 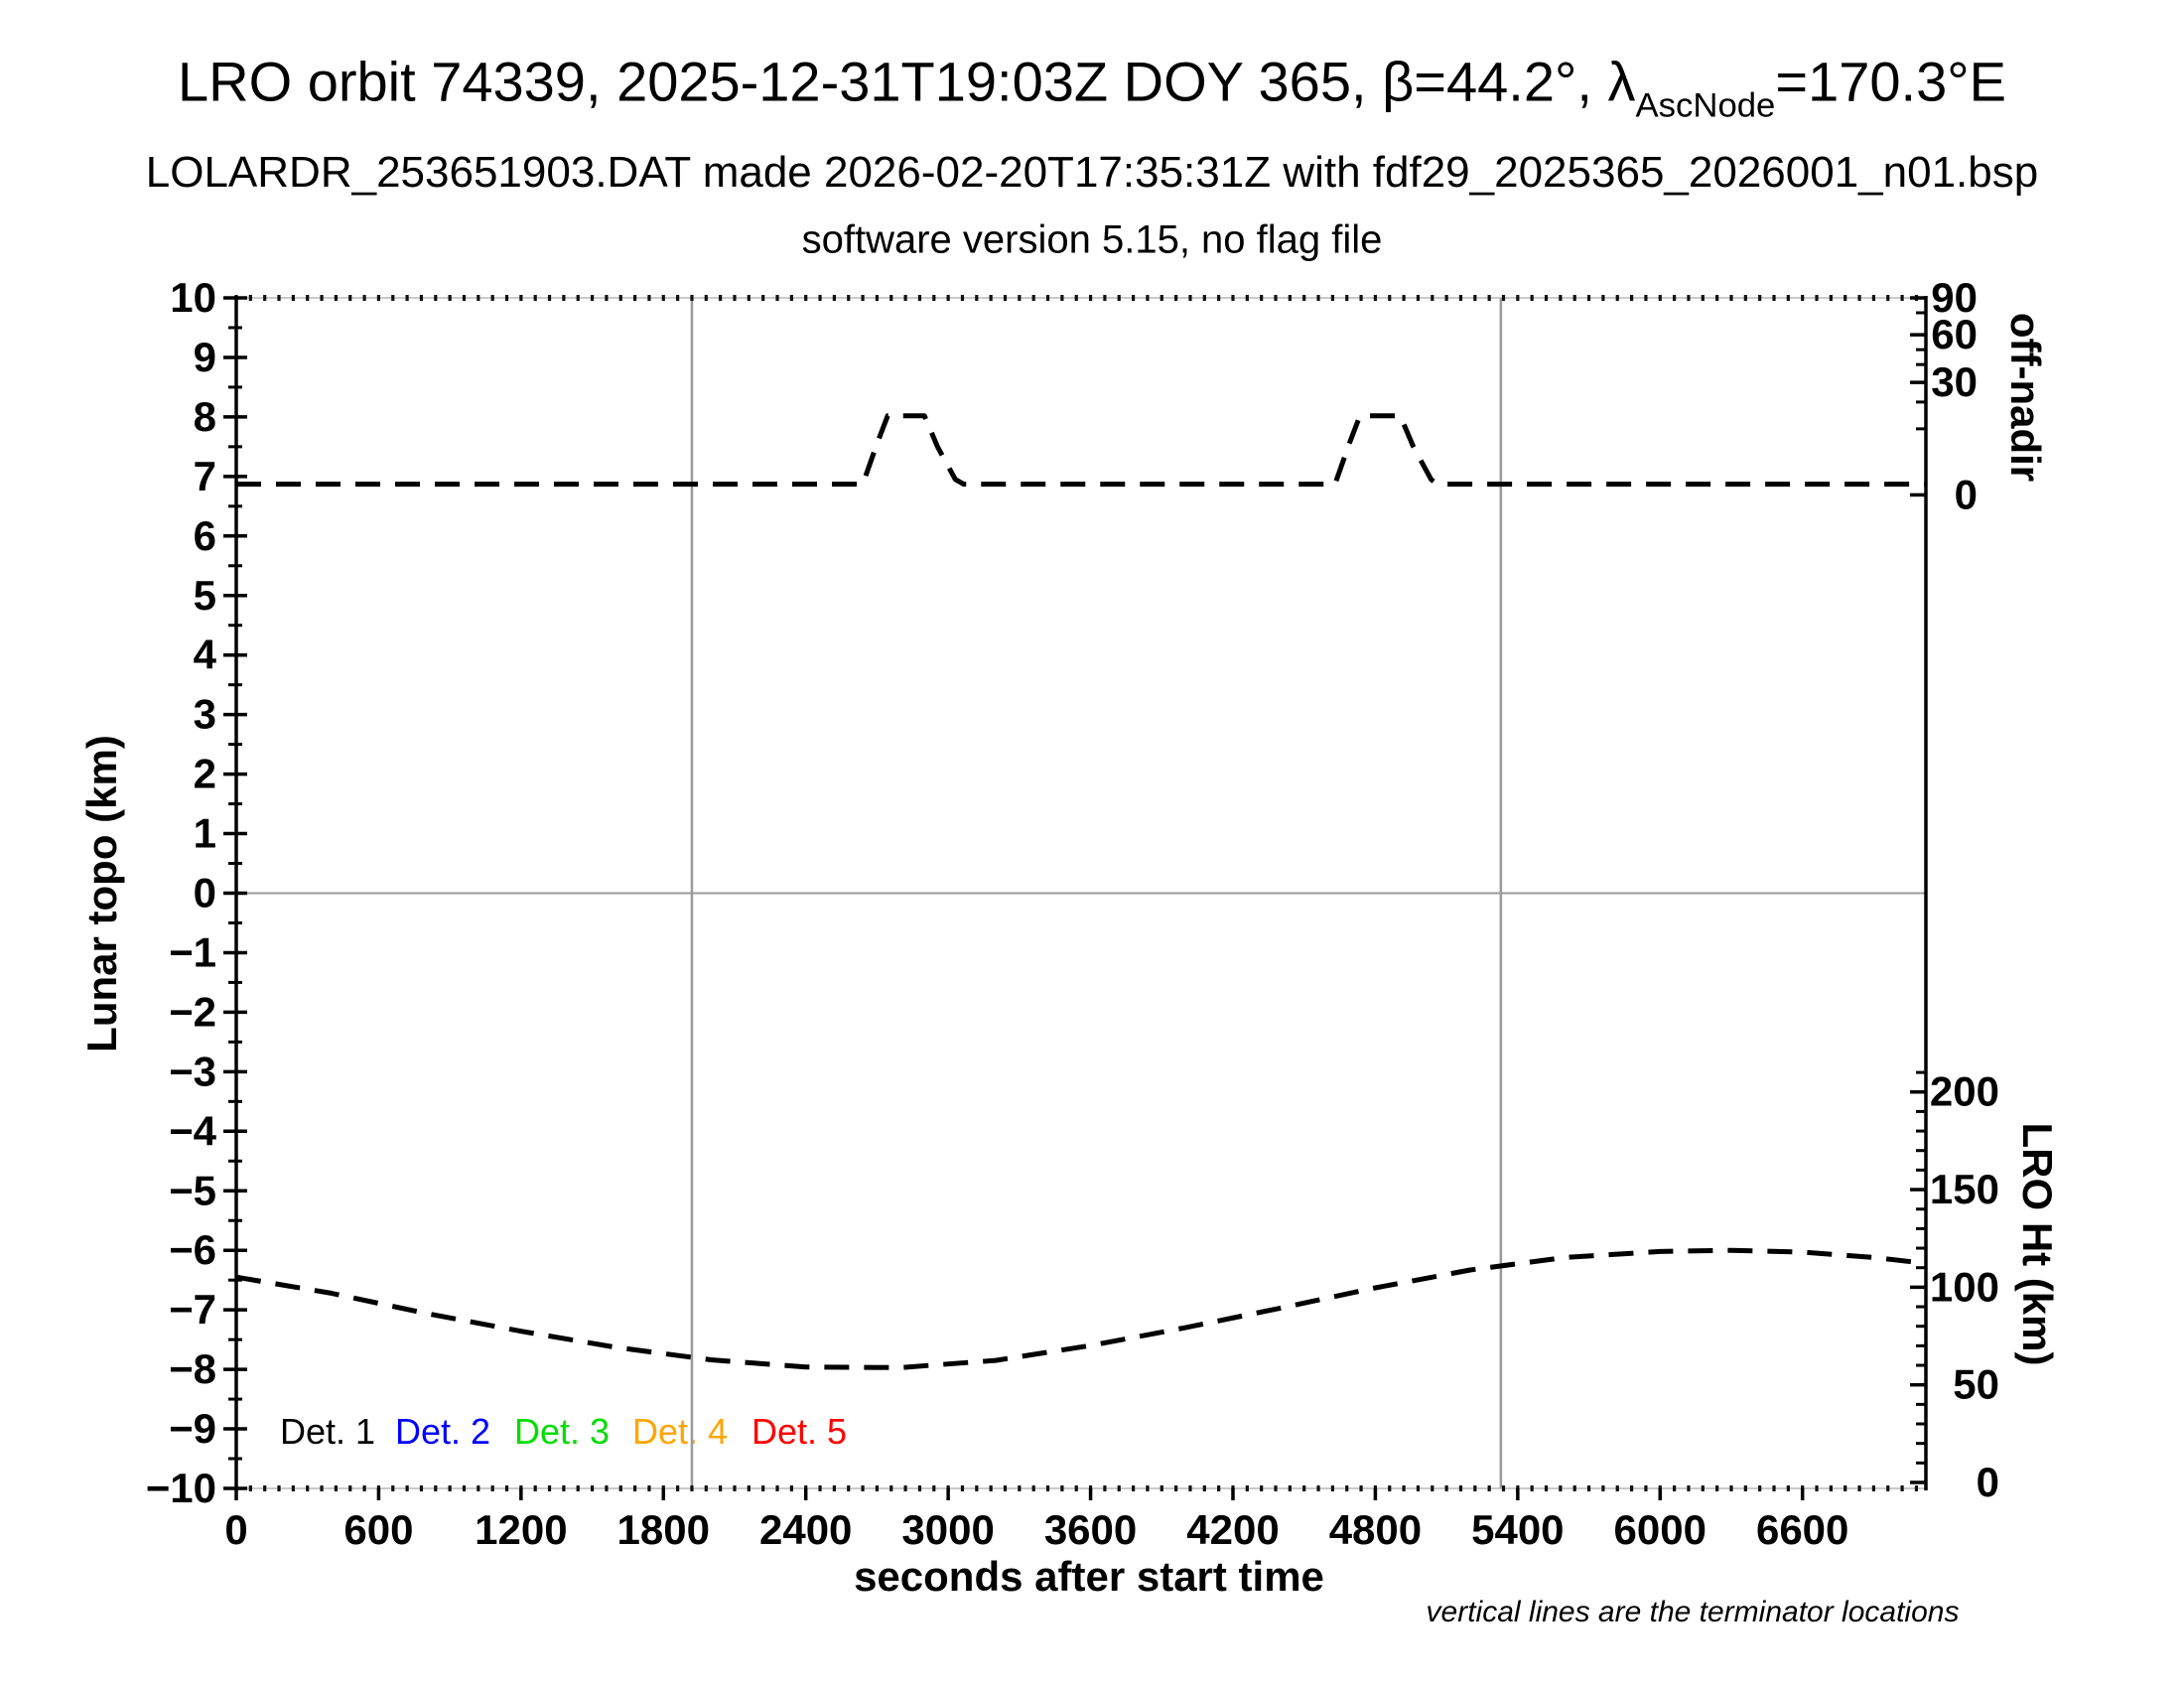 I want to click on left-tick-label: 9, so click(x=205, y=357).